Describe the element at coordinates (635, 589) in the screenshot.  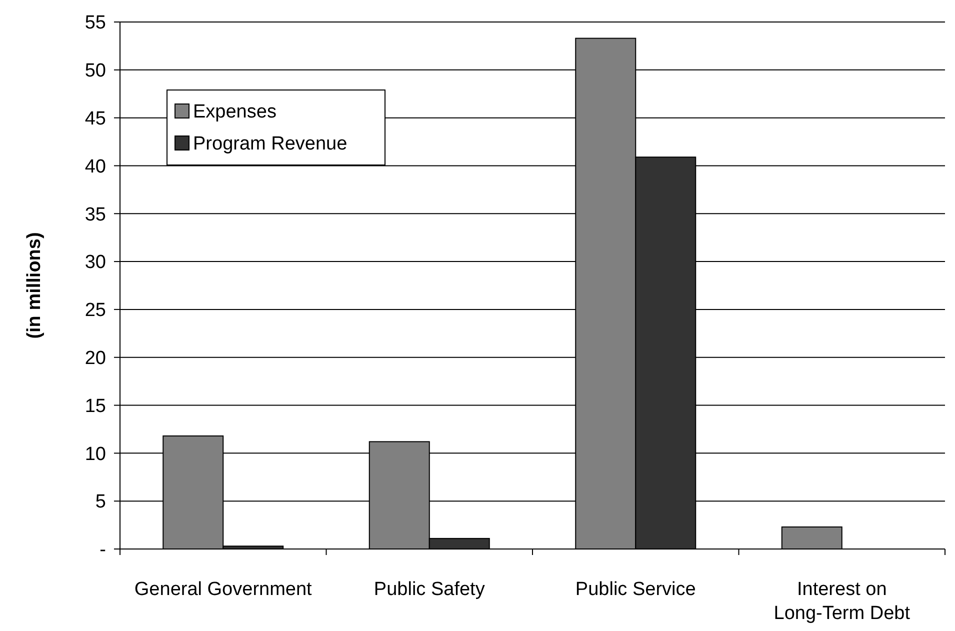
I see `x-tick-label: Public Service` at that location.